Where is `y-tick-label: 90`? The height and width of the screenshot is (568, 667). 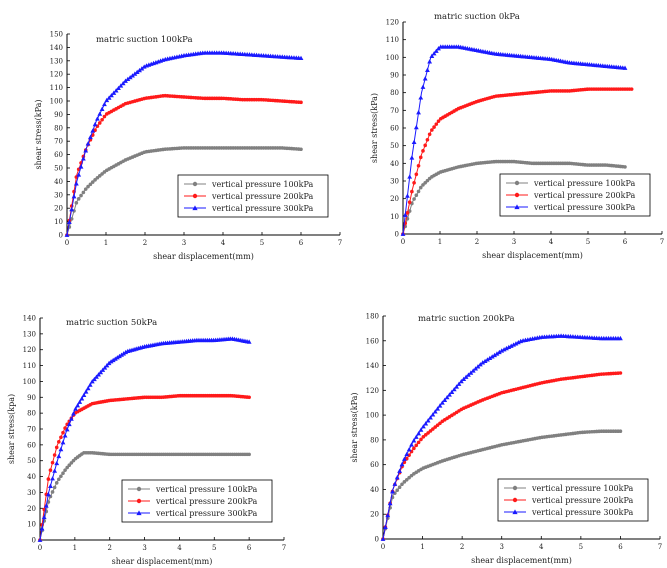
y-tick-label: 90 is located at coordinates (58, 115).